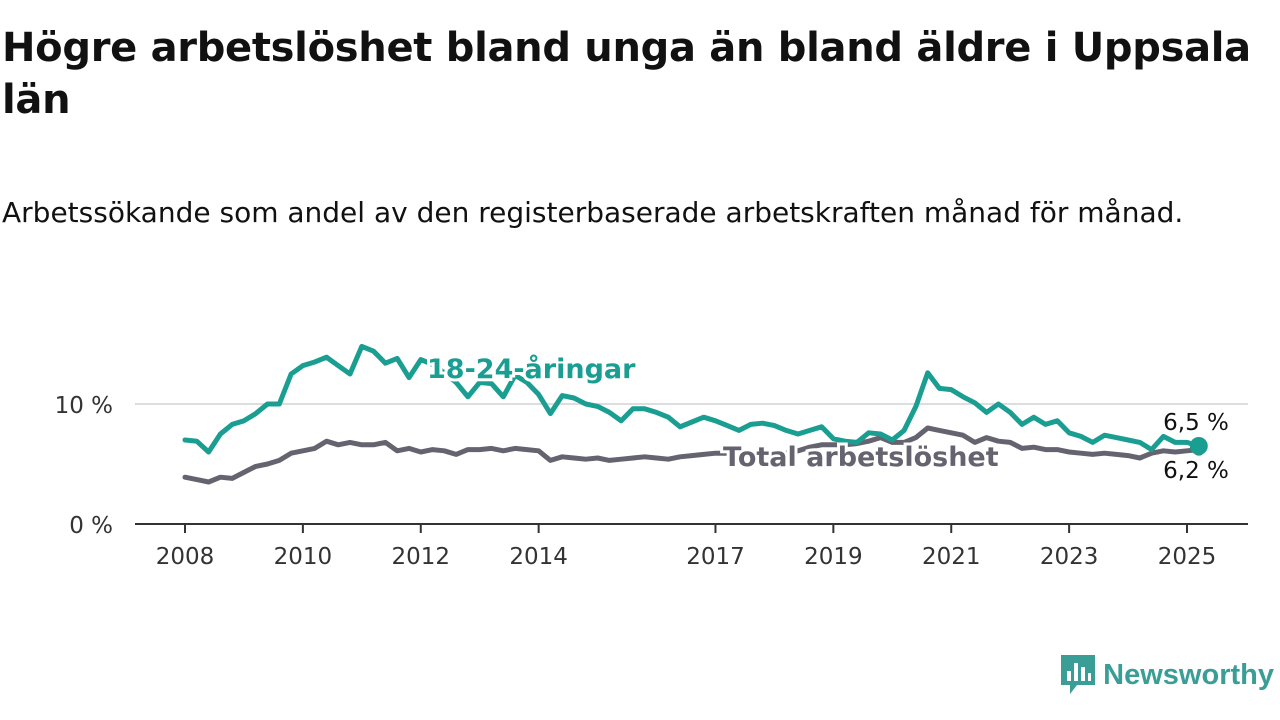 This screenshot has height=720, width=1280. Describe the element at coordinates (1196, 423) in the screenshot. I see `end-label-youth: 6,5 %` at that location.